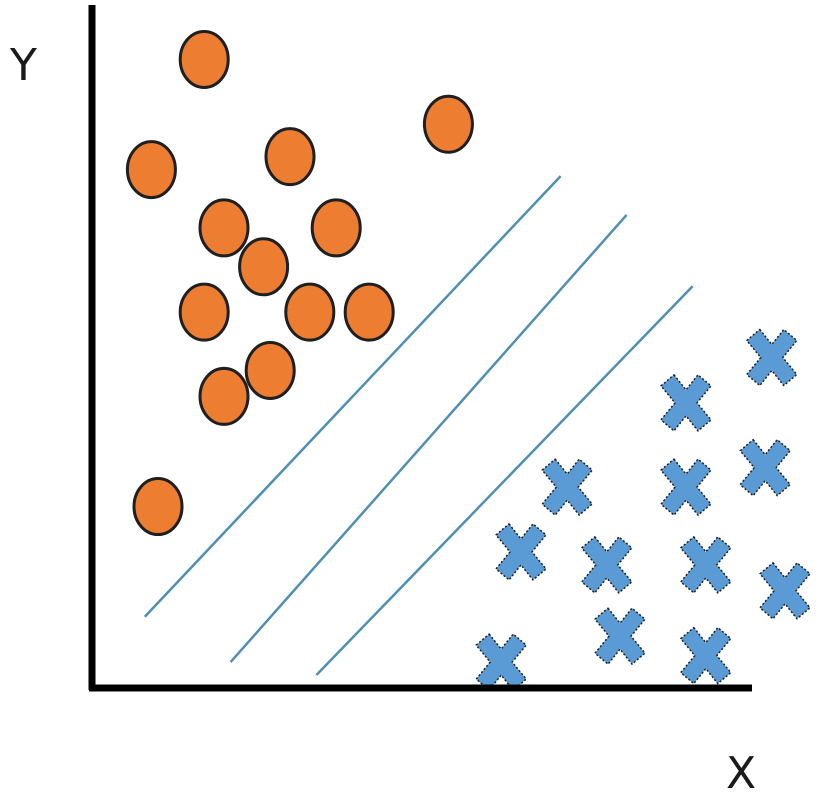 The width and height of the screenshot is (827, 795). Describe the element at coordinates (23, 65) in the screenshot. I see `y-axis-label: Y` at that location.